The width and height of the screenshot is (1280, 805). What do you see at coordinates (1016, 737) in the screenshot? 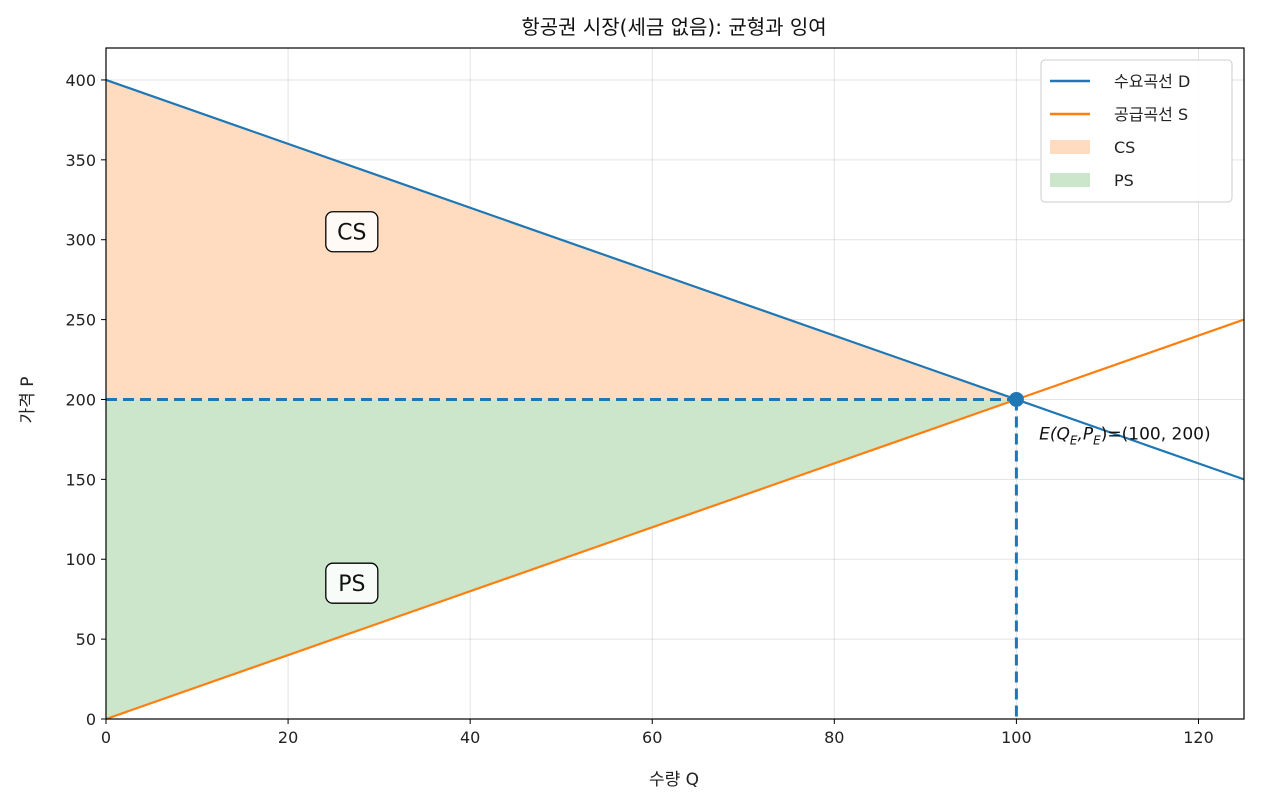
I see `x-tick-label: 100` at bounding box center [1016, 737].